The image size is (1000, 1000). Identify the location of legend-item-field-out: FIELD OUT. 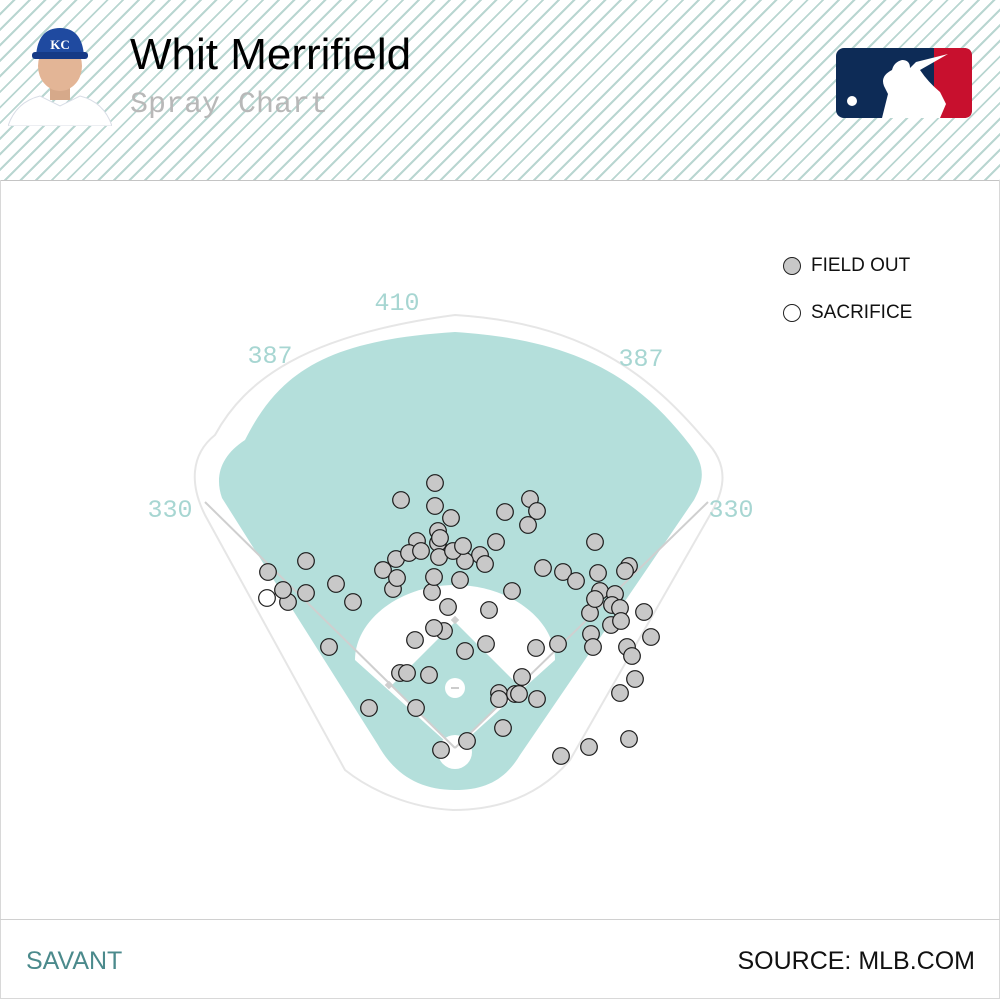
(847, 266).